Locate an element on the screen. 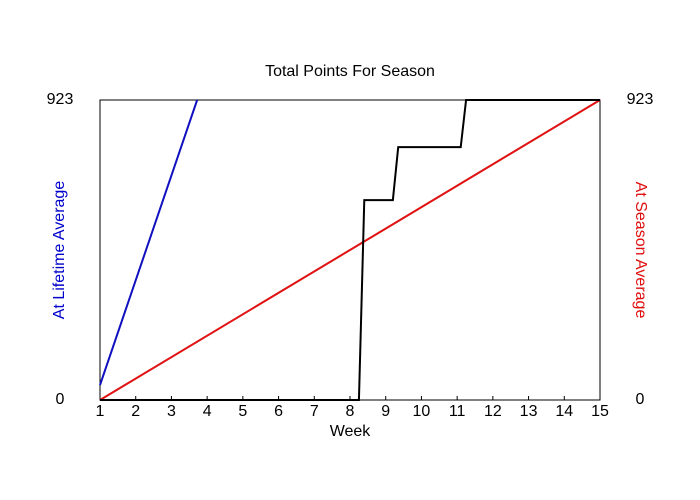 The height and width of the screenshot is (500, 700). x-tick-label: 13 is located at coordinates (529, 411).